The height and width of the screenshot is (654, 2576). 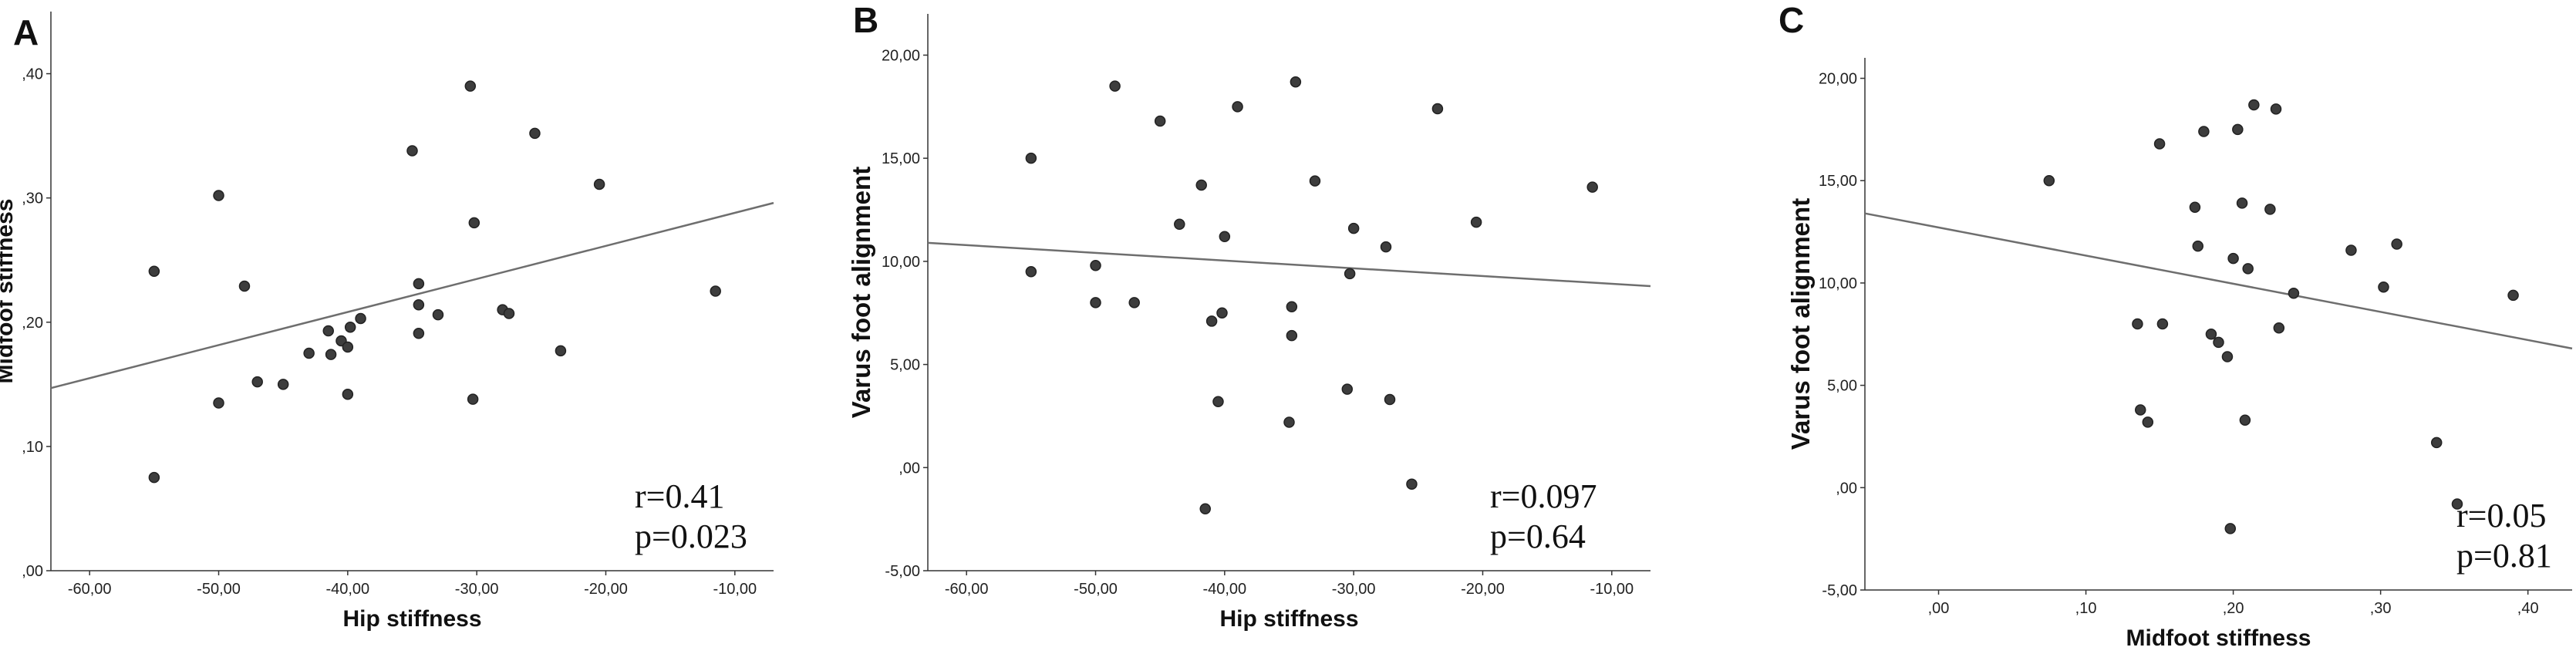 I want to click on y-tick-label: 10,00, so click(x=901, y=262).